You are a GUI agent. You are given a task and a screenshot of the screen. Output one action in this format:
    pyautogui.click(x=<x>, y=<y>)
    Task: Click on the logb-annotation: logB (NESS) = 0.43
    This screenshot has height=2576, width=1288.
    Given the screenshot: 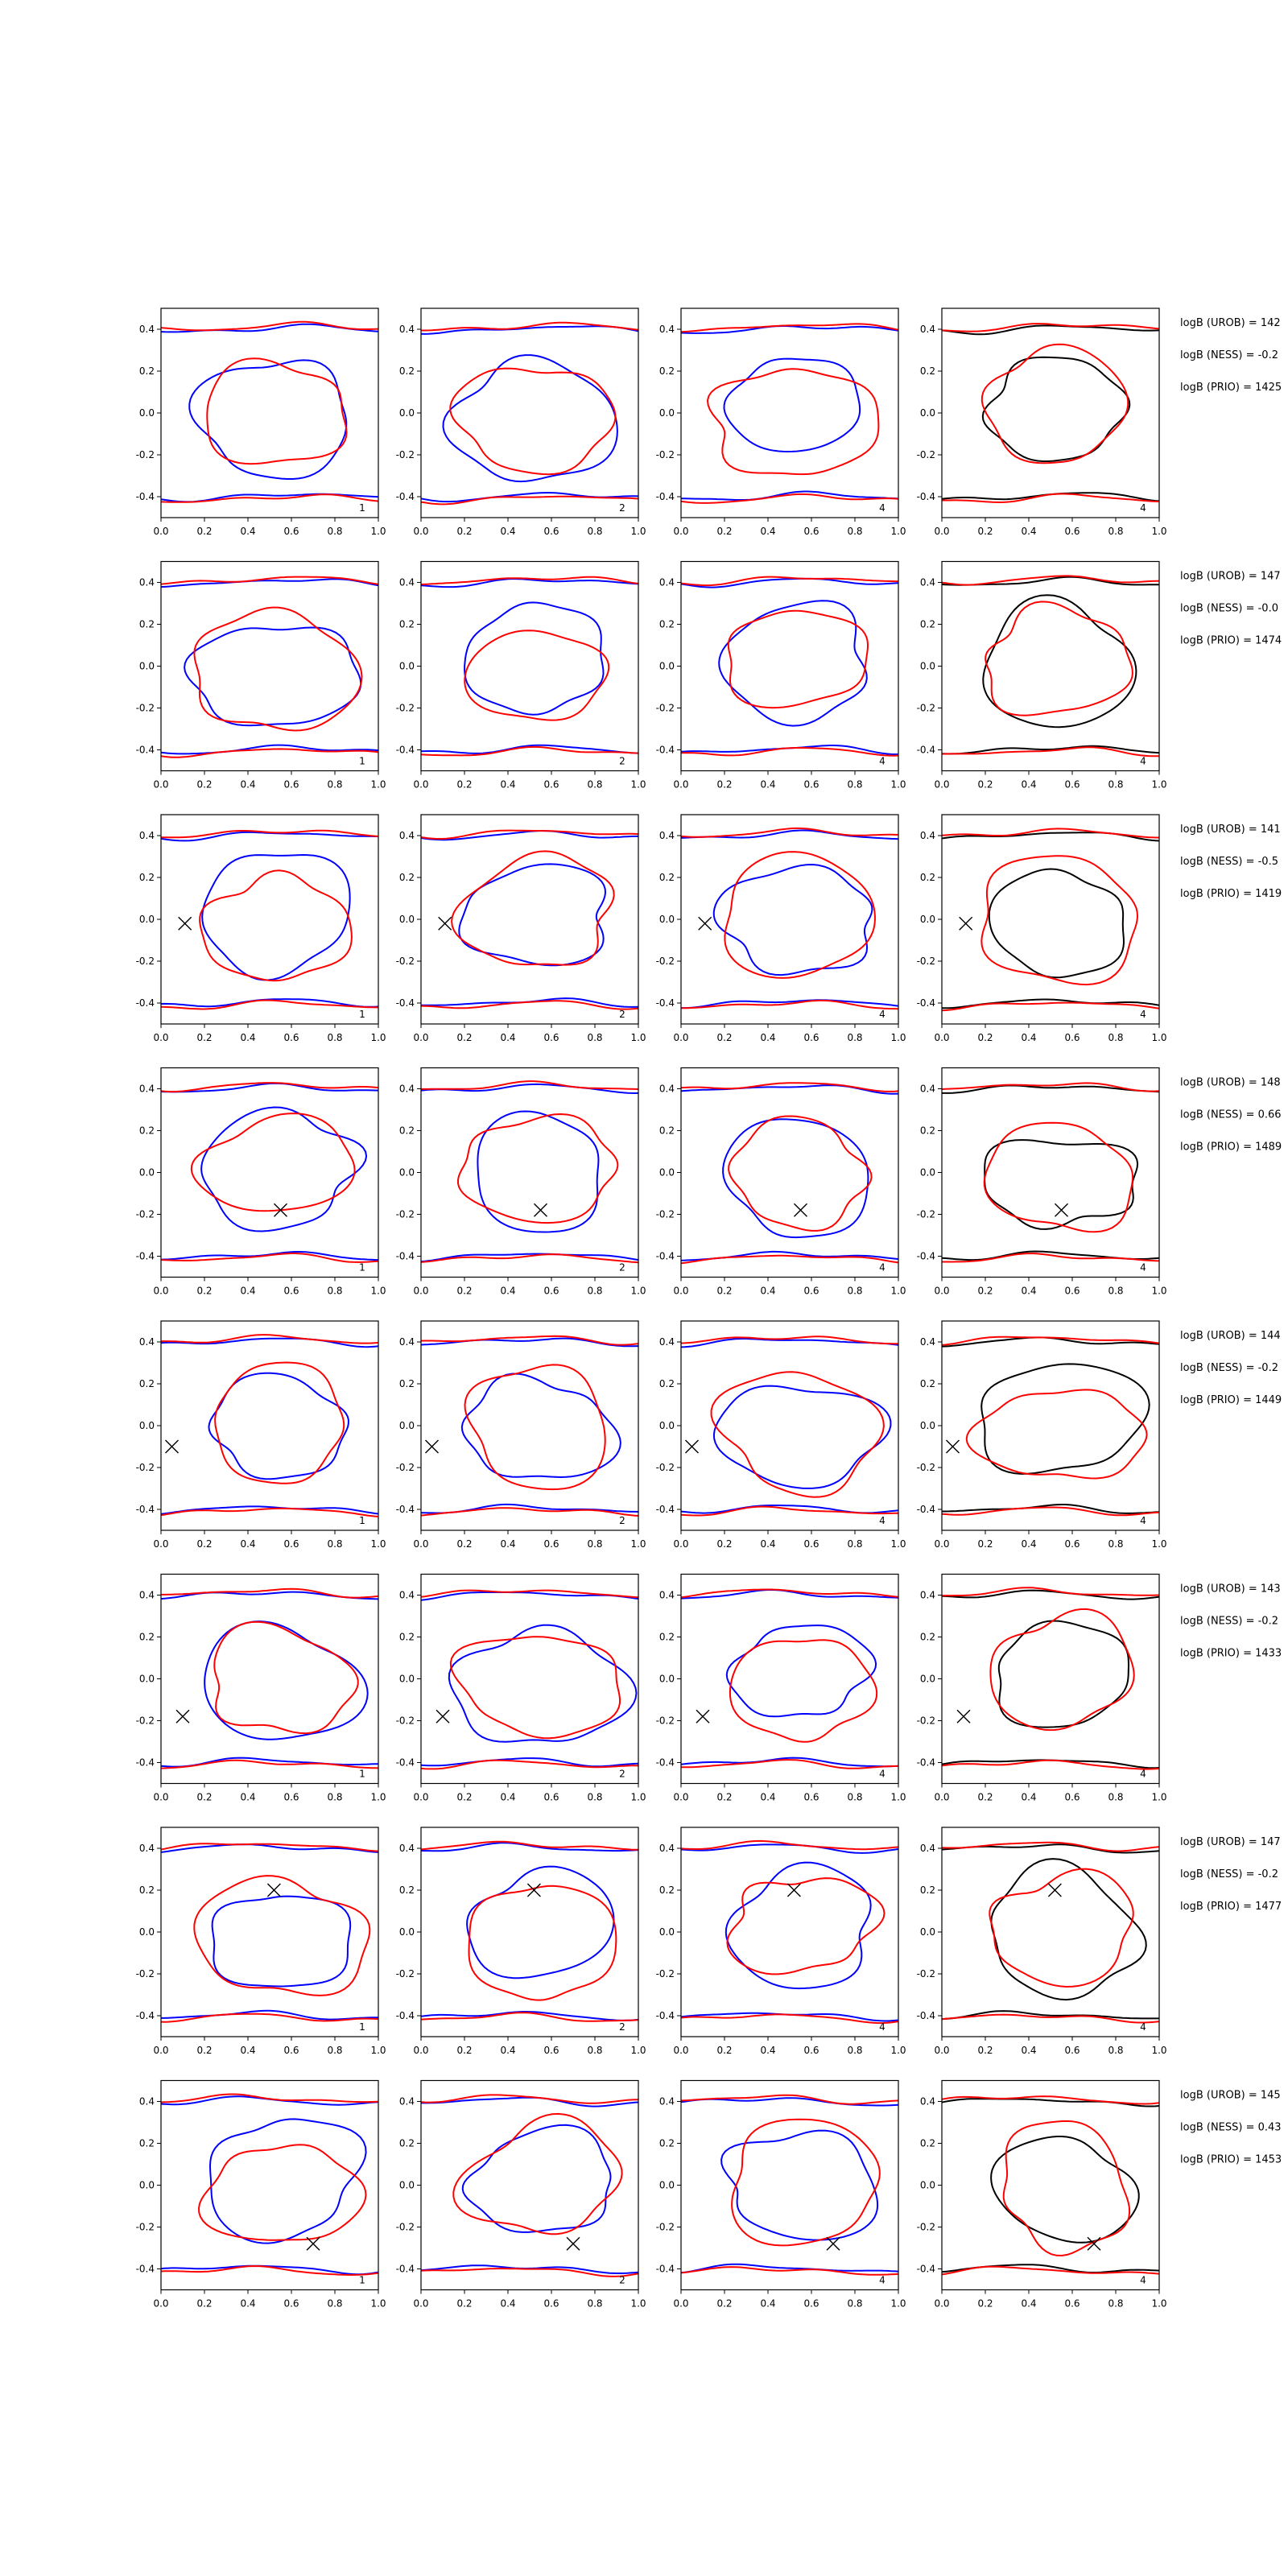 What is the action you would take?
    pyautogui.click(x=1231, y=2128)
    